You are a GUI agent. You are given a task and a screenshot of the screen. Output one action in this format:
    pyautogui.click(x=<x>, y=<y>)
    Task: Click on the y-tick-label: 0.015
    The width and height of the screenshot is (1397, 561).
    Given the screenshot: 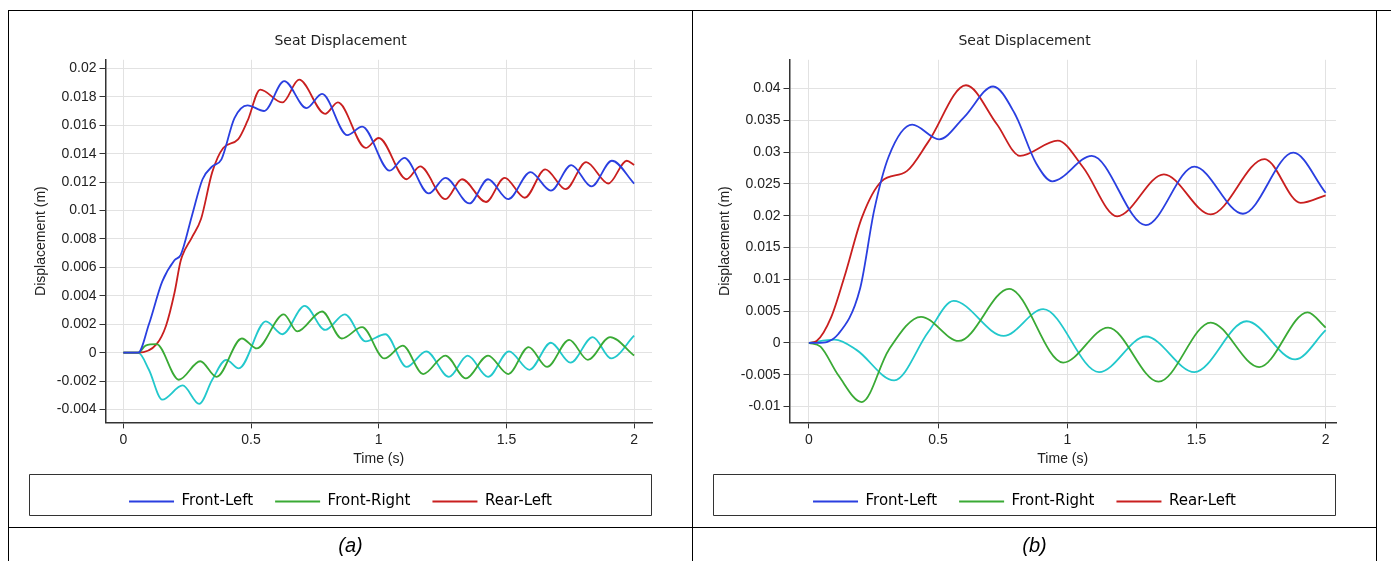 What is the action you would take?
    pyautogui.click(x=763, y=246)
    